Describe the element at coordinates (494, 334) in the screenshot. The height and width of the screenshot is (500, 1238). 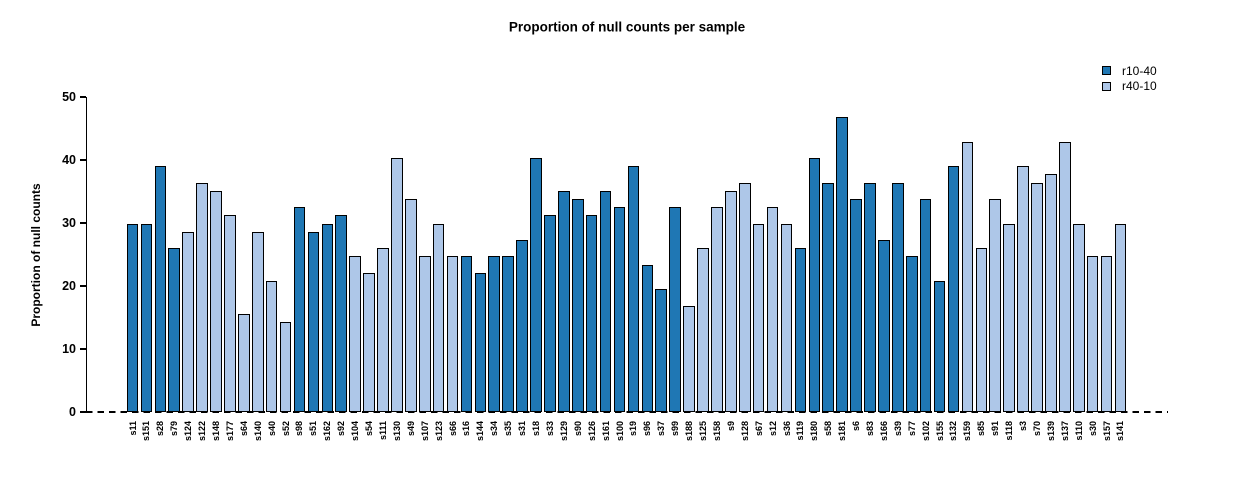
I see `bar-s34` at that location.